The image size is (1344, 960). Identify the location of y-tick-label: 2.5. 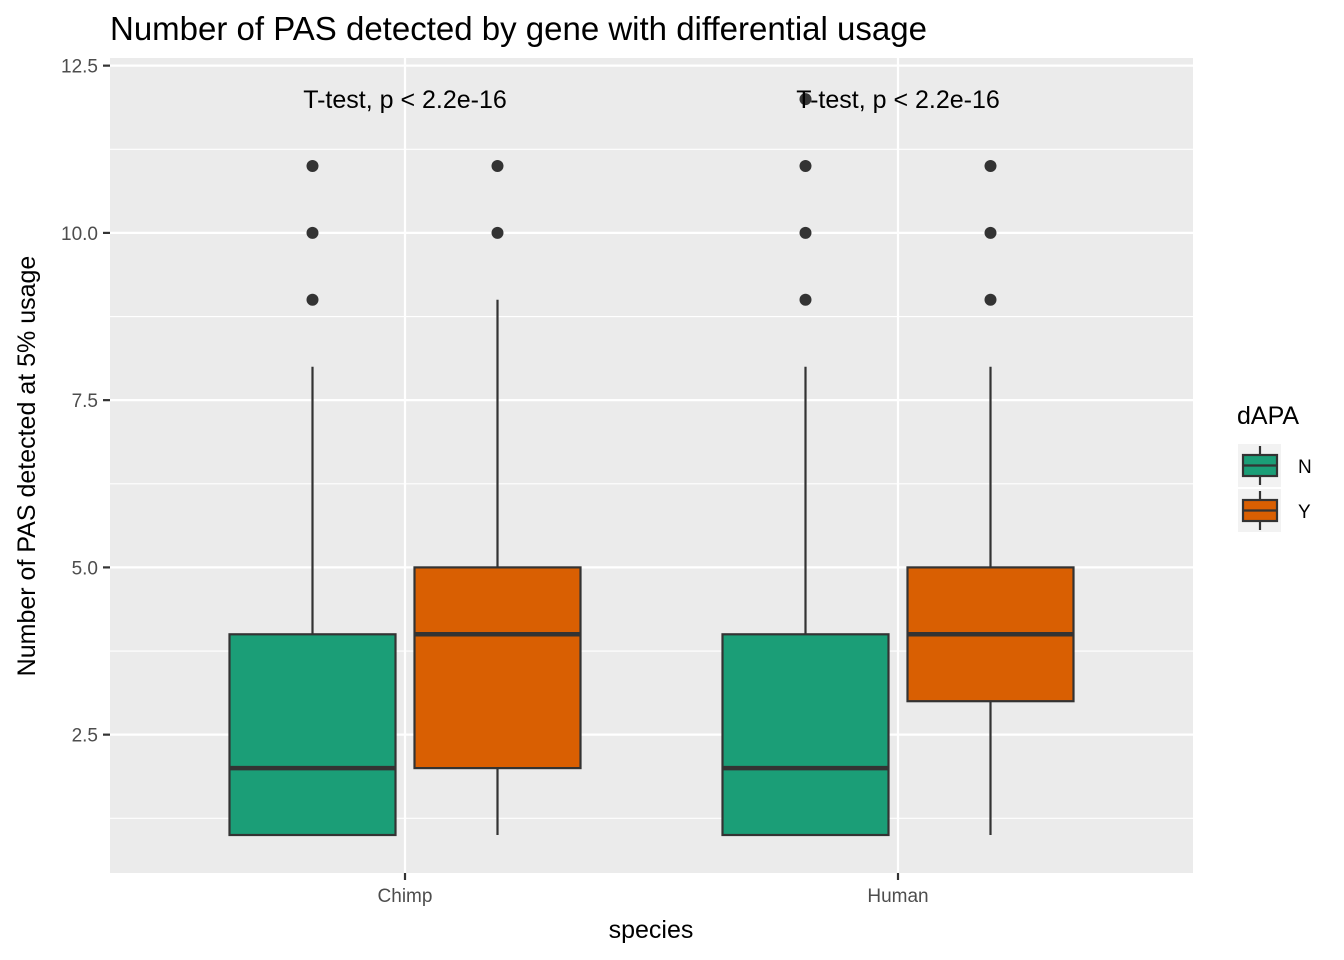
(85, 736).